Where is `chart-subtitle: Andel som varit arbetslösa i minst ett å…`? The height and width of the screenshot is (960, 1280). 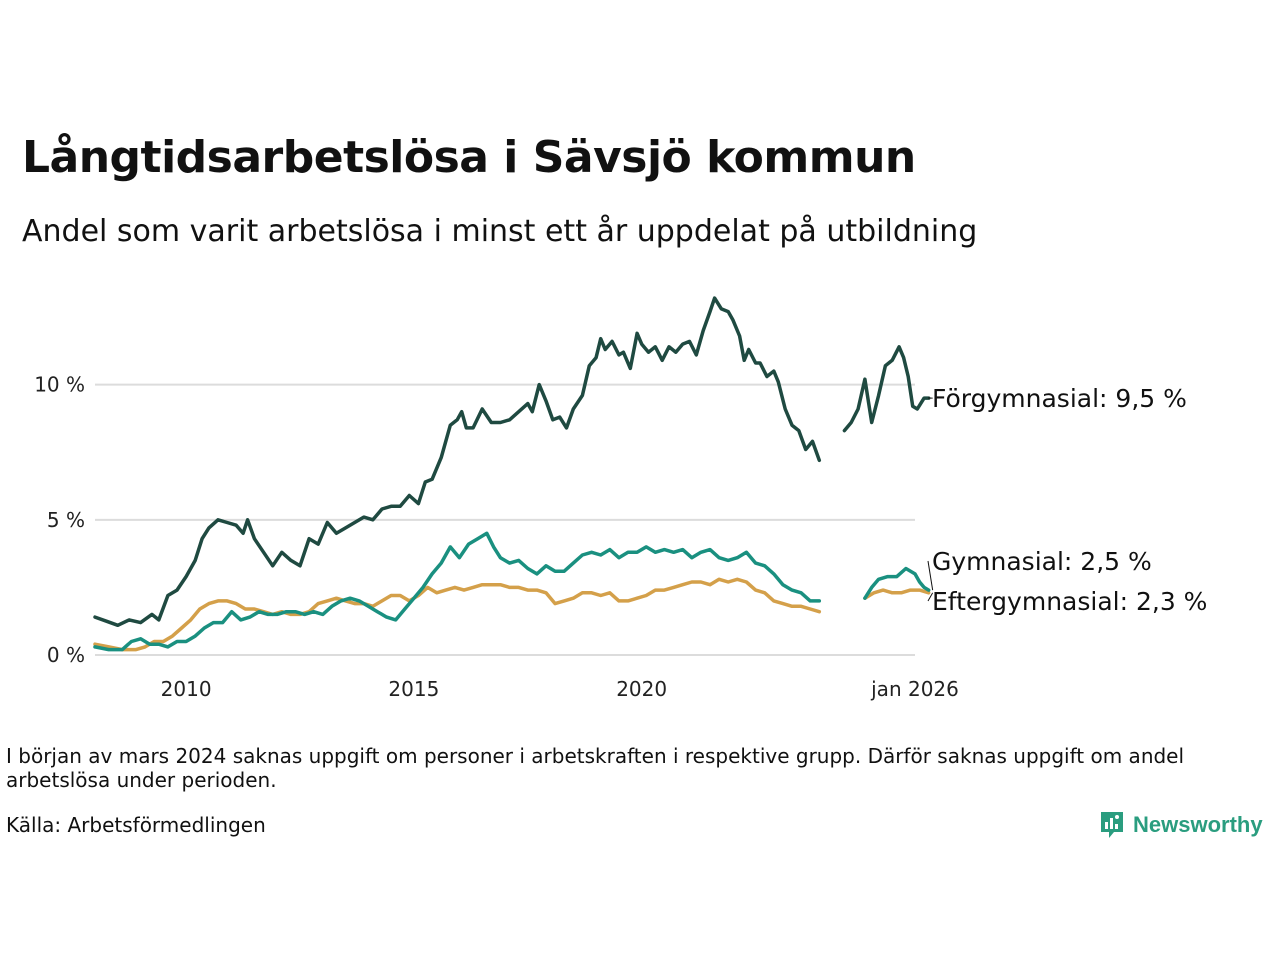
chart-subtitle: Andel som varit arbetslösa i minst ett å… is located at coordinates (500, 231).